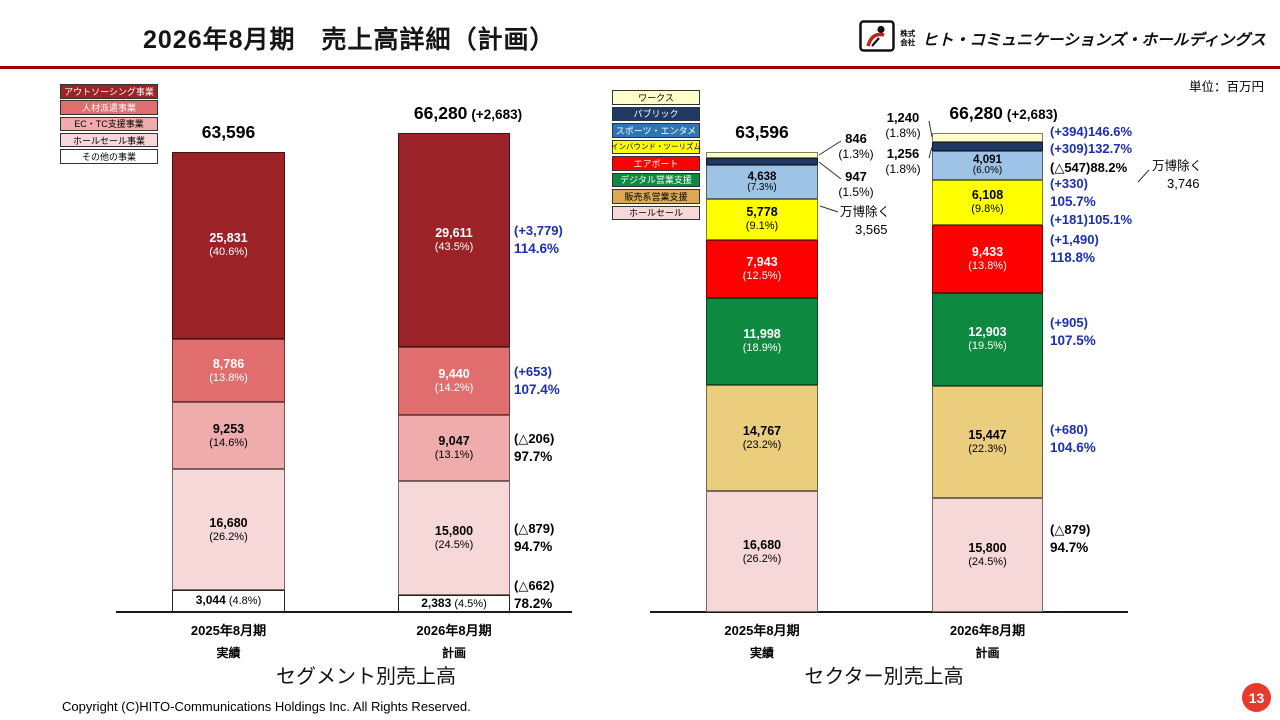  I want to click on bar-segment: 12,903 (19.5%), so click(987, 339).